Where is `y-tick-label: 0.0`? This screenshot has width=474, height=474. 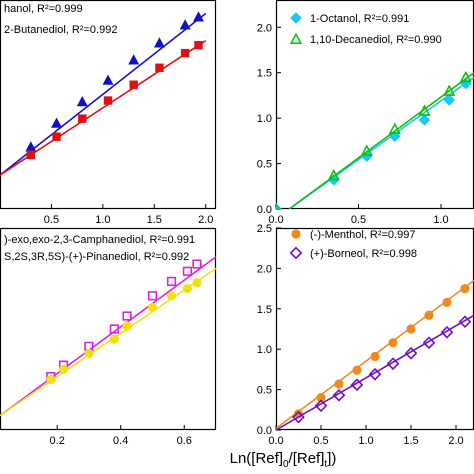 y-tick-label: 0.0 is located at coordinates (264, 431).